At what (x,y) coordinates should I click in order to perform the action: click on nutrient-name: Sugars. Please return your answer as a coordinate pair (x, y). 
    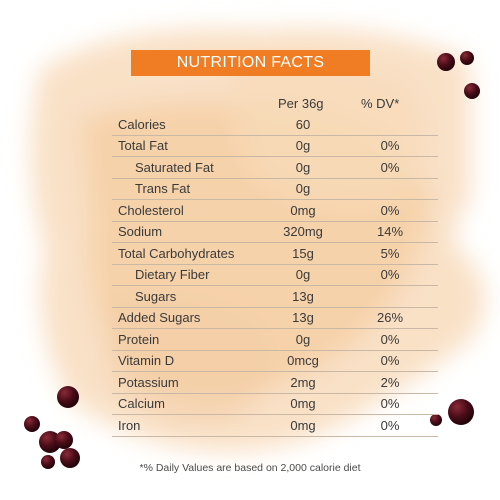
    Looking at the image, I should click on (188, 296).